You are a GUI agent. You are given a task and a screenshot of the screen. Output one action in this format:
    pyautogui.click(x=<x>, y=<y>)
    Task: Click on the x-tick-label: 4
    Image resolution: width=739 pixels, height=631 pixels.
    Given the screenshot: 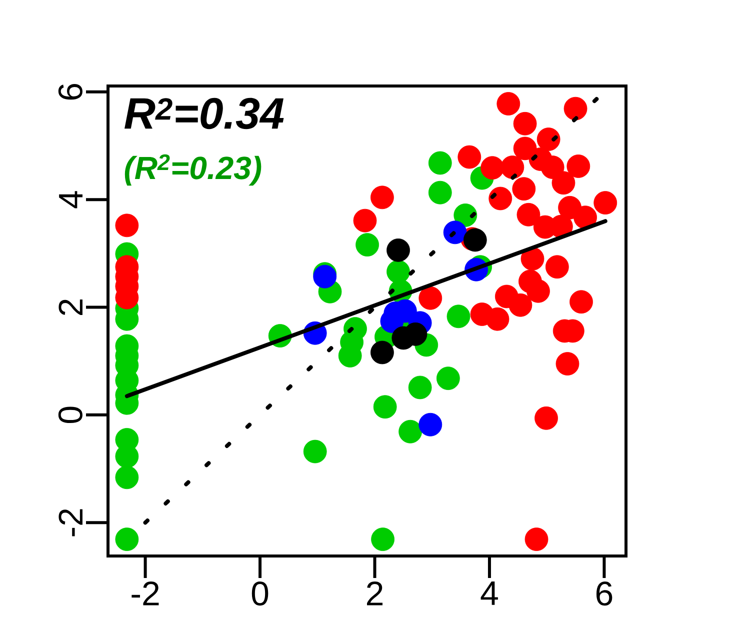 What is the action you would take?
    pyautogui.click(x=489, y=593)
    